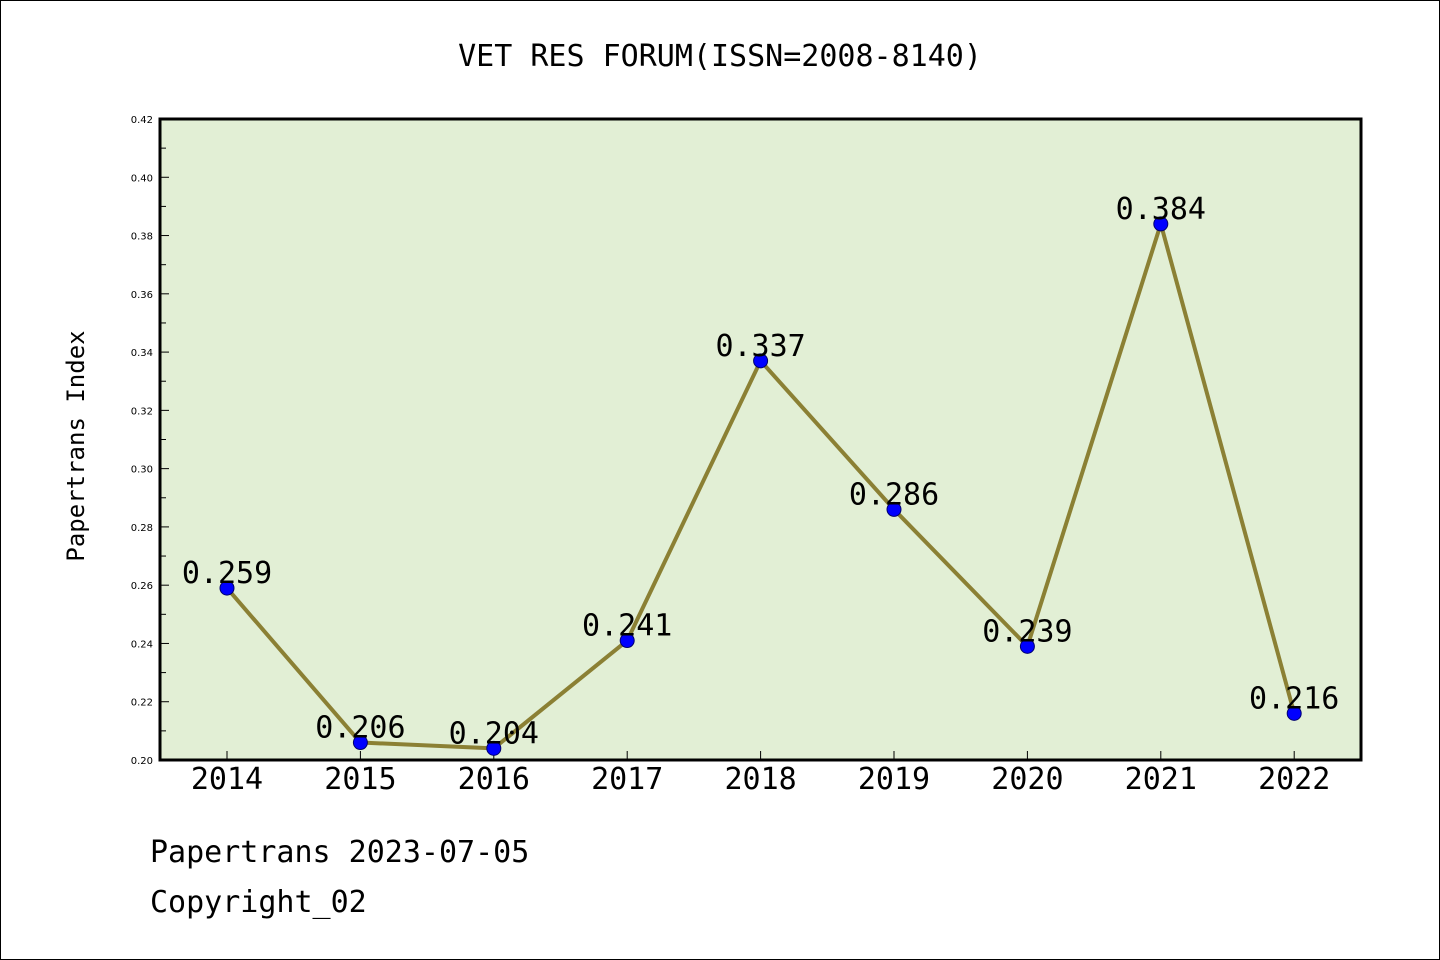 The height and width of the screenshot is (960, 1440). What do you see at coordinates (1161, 779) in the screenshot?
I see `x-tick-label: 2021` at bounding box center [1161, 779].